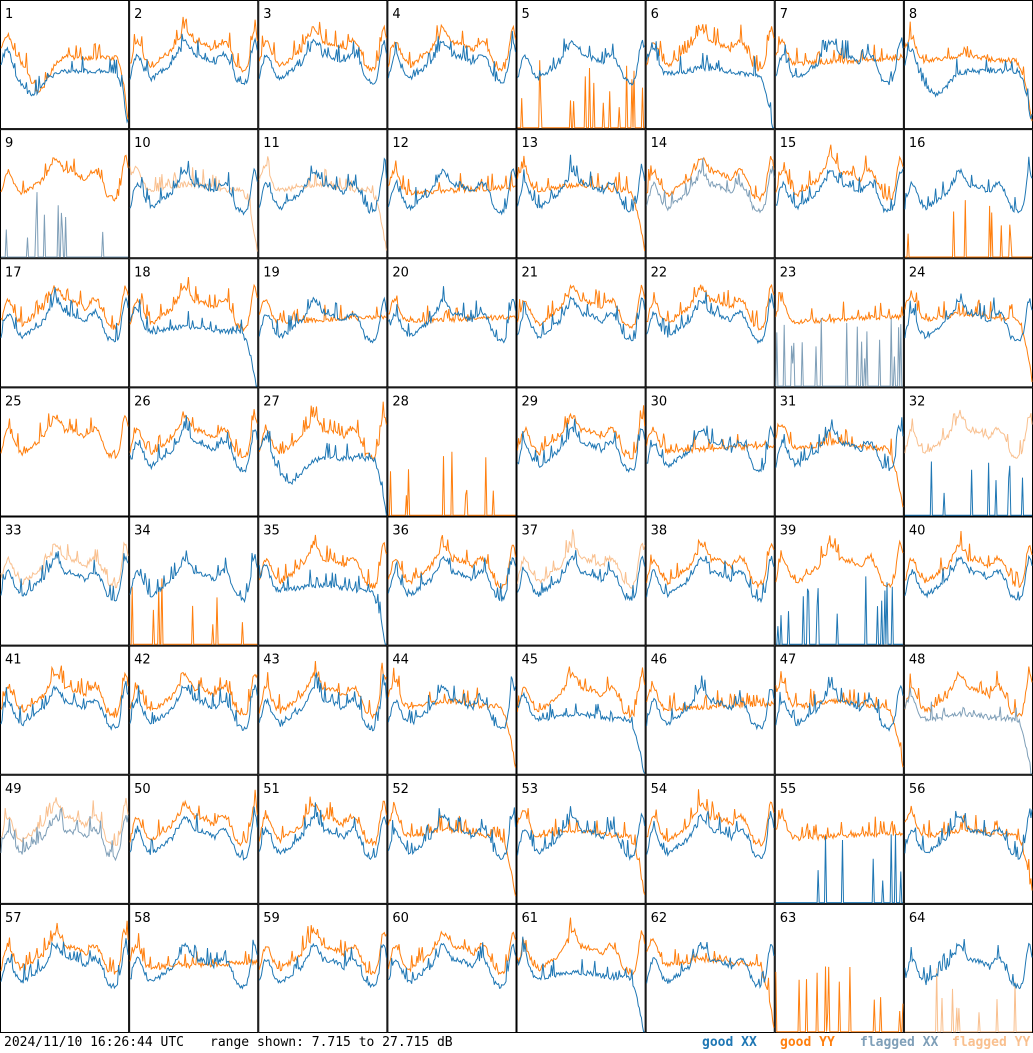 This screenshot has height=1053, width=1033. I want to click on tile-17: 17, so click(65, 323).